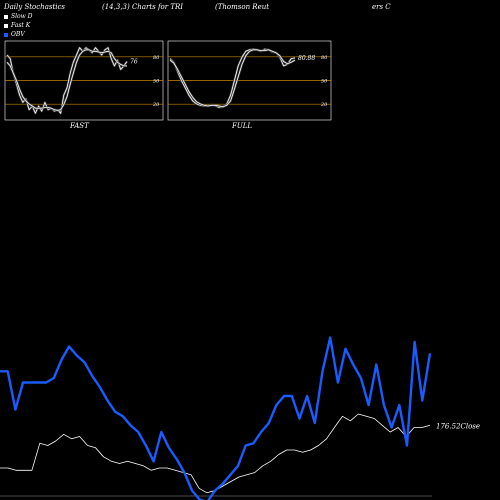 The height and width of the screenshot is (500, 500). Describe the element at coordinates (6, 16) in the screenshot. I see `legend-swatch-slow-d` at that location.